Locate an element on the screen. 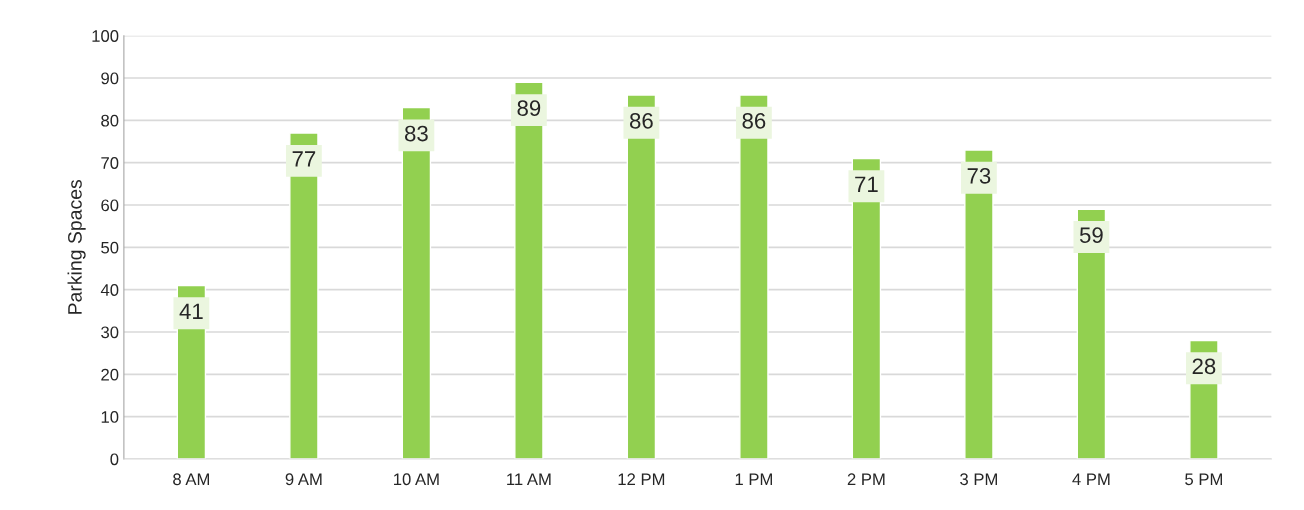 The width and height of the screenshot is (1304, 510). x-tick-label: 9 AM is located at coordinates (303, 479).